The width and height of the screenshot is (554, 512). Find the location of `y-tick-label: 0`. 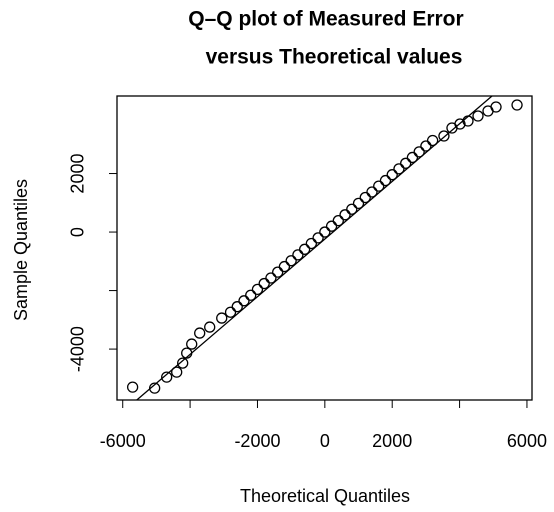

y-tick-label: 0 is located at coordinates (78, 232).